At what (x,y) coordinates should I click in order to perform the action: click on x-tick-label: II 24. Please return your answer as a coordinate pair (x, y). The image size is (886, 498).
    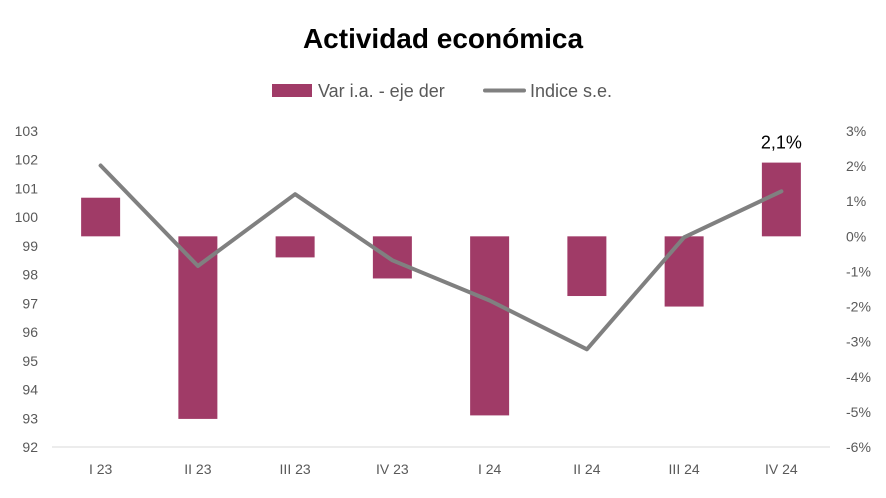
    Looking at the image, I should click on (586, 469).